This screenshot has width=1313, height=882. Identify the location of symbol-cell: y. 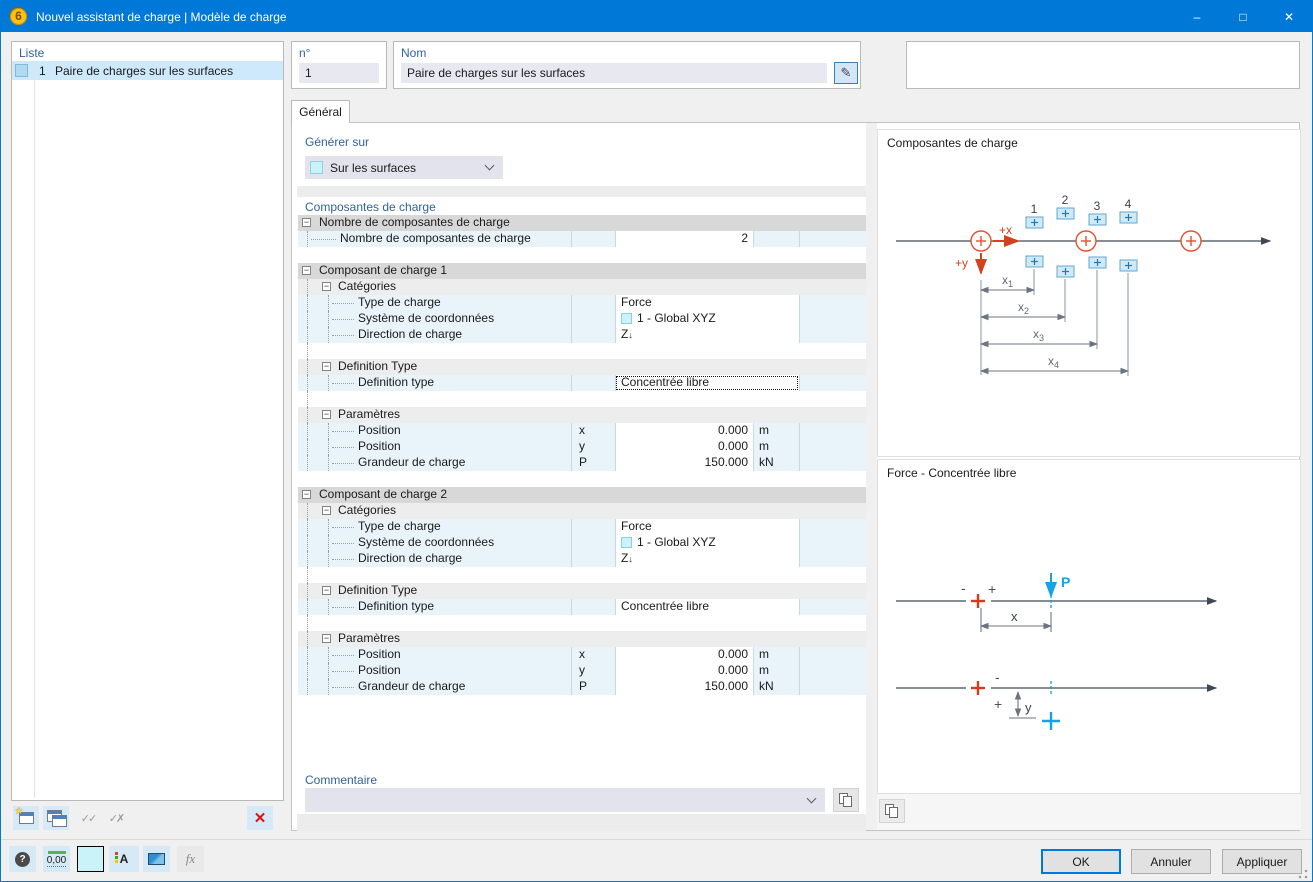
(593, 447).